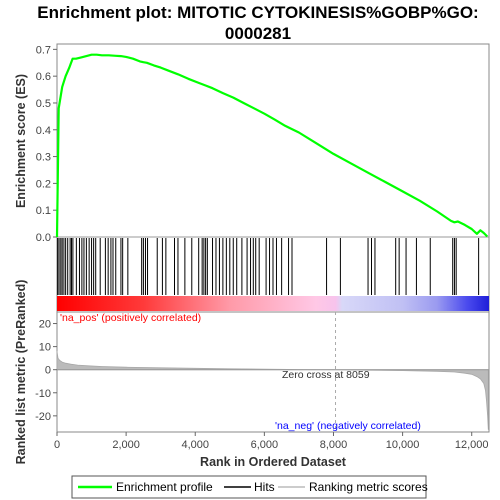 Image resolution: width=500 pixels, height=500 pixels. I want to click on x-tick-label: 8,000, so click(334, 445).